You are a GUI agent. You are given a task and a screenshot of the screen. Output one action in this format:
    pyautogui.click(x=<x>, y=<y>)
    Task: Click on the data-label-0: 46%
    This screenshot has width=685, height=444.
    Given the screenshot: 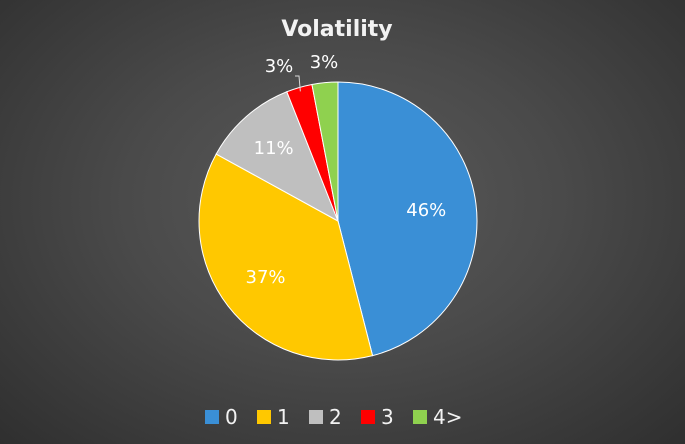 What is the action you would take?
    pyautogui.click(x=426, y=210)
    